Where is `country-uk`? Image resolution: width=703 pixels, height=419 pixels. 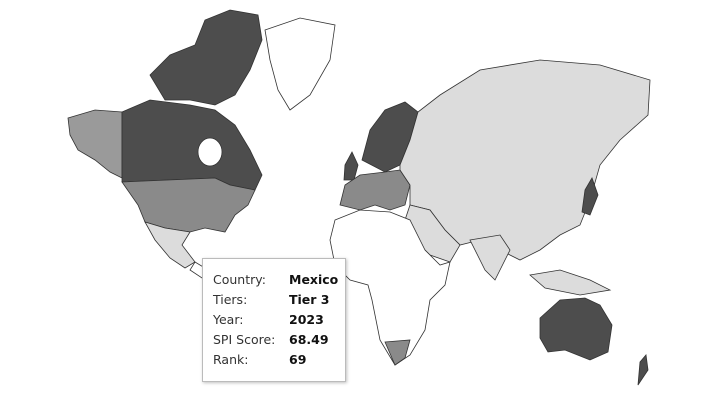 country-uk is located at coordinates (351, 166).